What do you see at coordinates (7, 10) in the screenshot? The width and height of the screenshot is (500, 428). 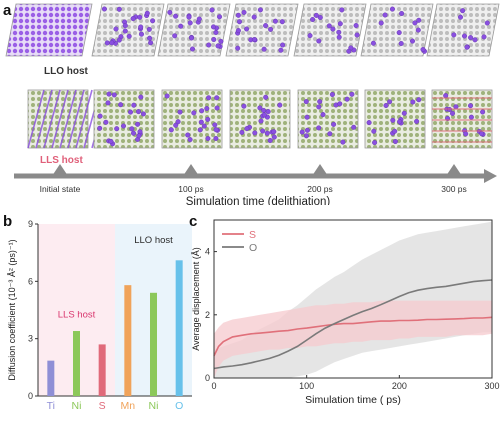 I see `panel-a-letter: a` at bounding box center [7, 10].